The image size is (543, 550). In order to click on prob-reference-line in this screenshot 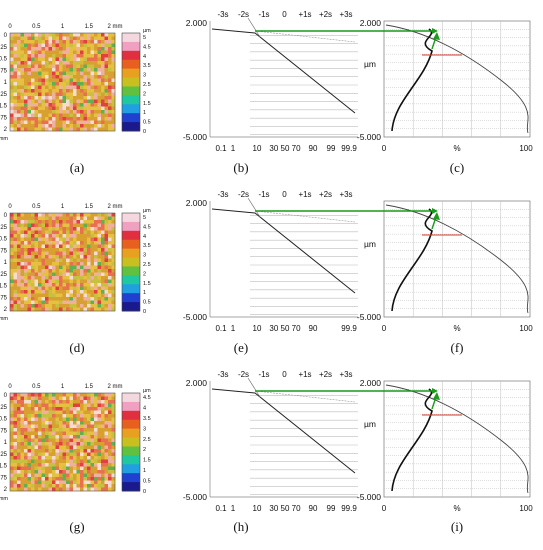, I will do `click(305, 36)`.